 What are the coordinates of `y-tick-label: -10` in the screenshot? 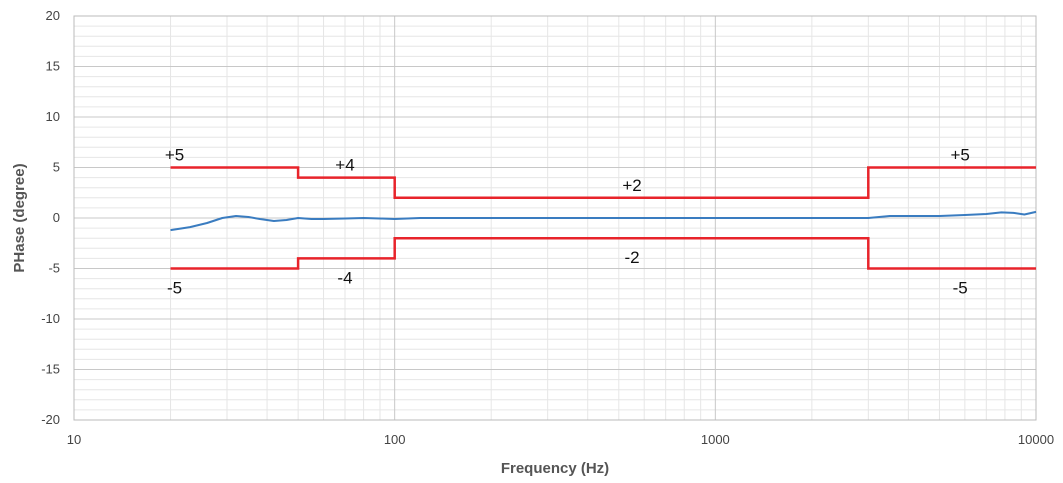 It's located at (50, 318).